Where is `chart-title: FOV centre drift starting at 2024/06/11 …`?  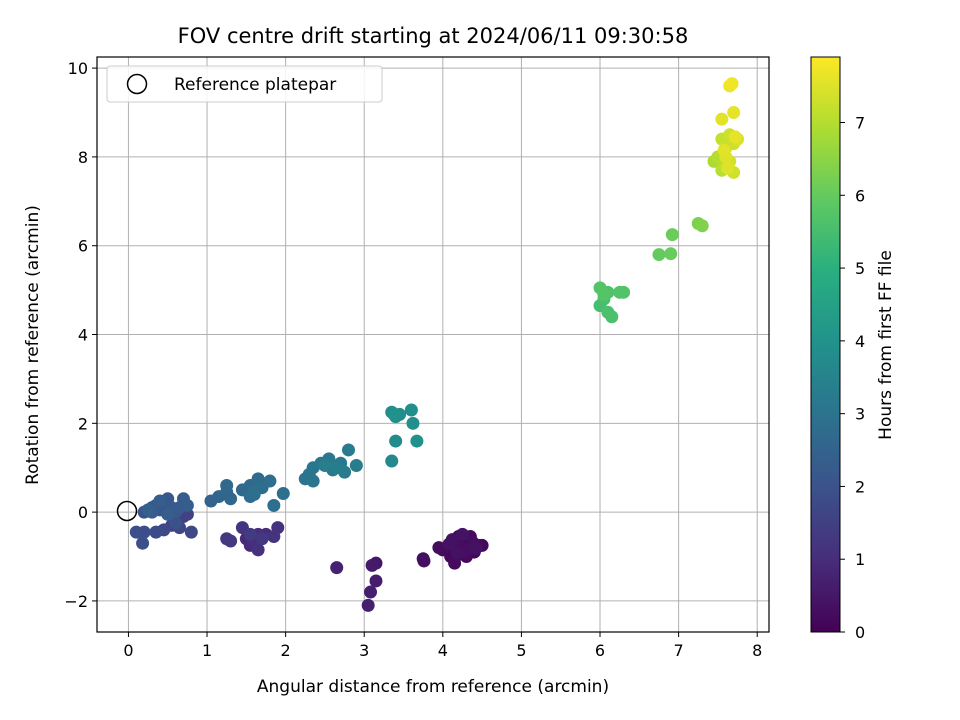
chart-title: FOV centre drift starting at 2024/06/11 … is located at coordinates (433, 36).